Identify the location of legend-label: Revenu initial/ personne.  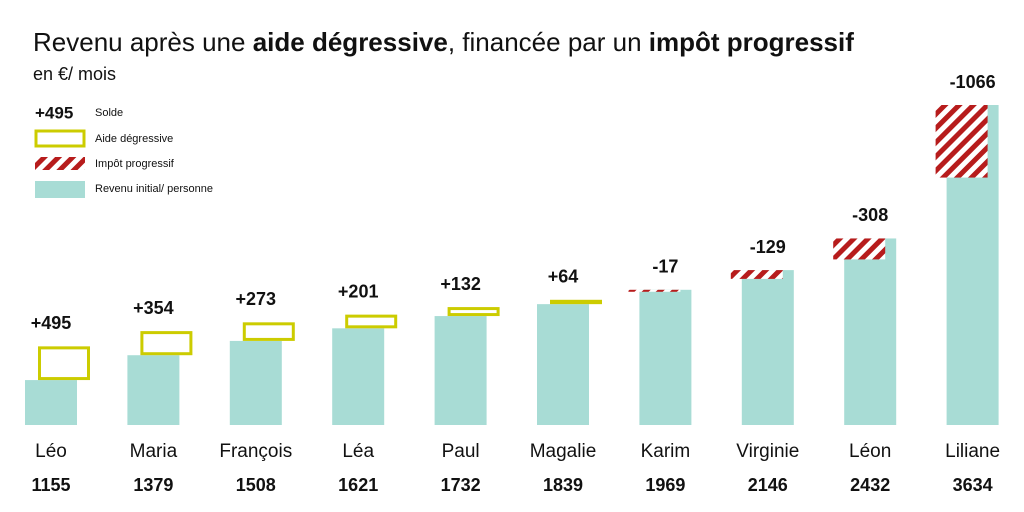
(154, 189).